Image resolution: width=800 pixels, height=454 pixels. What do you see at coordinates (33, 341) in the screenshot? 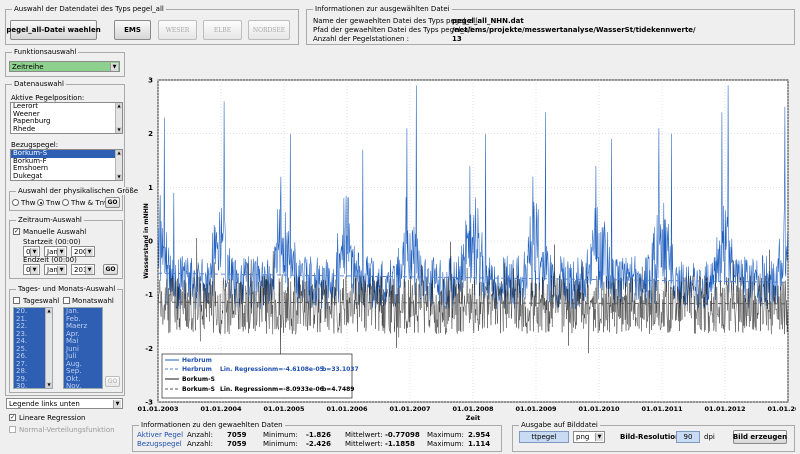
I see `list-item: 24.` at bounding box center [33, 341].